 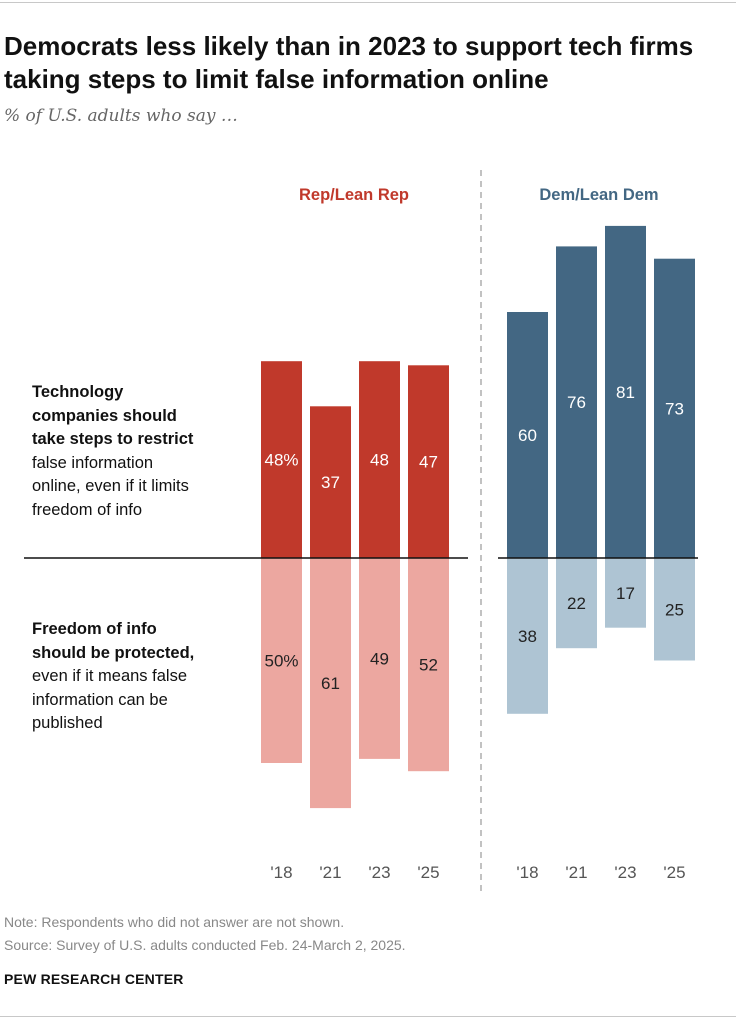 I want to click on data-label-rep-restrict-2: 48, so click(x=379, y=460).